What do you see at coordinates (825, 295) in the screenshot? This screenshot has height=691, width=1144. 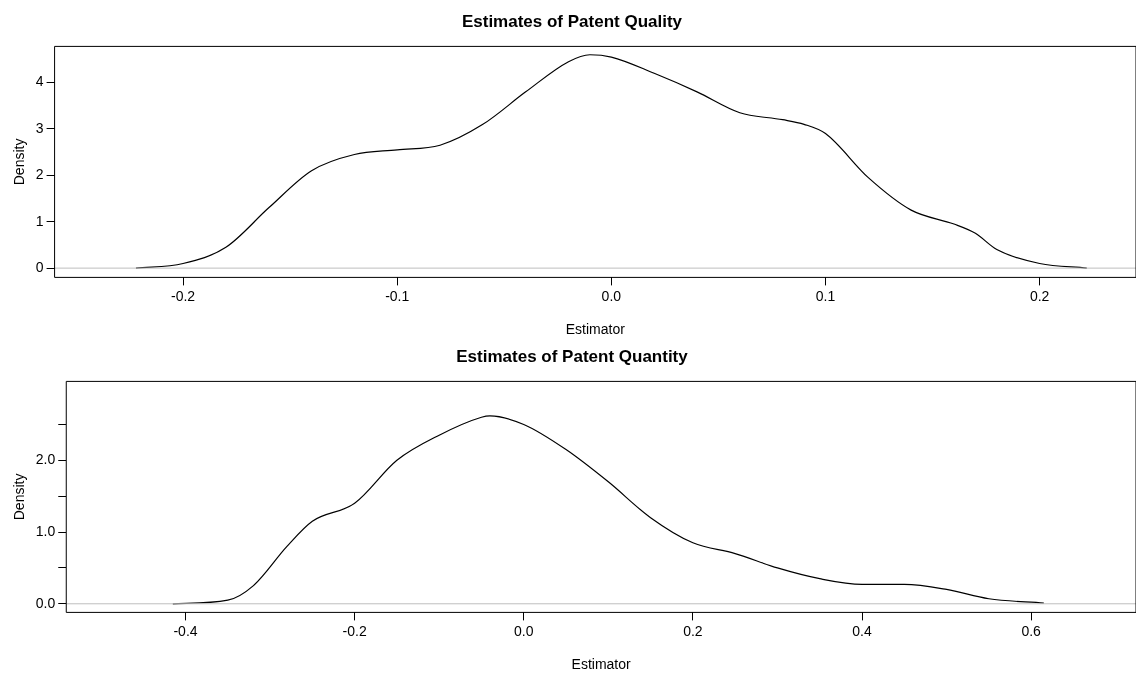 I see `x-tick-label: 0.1` at bounding box center [825, 295].